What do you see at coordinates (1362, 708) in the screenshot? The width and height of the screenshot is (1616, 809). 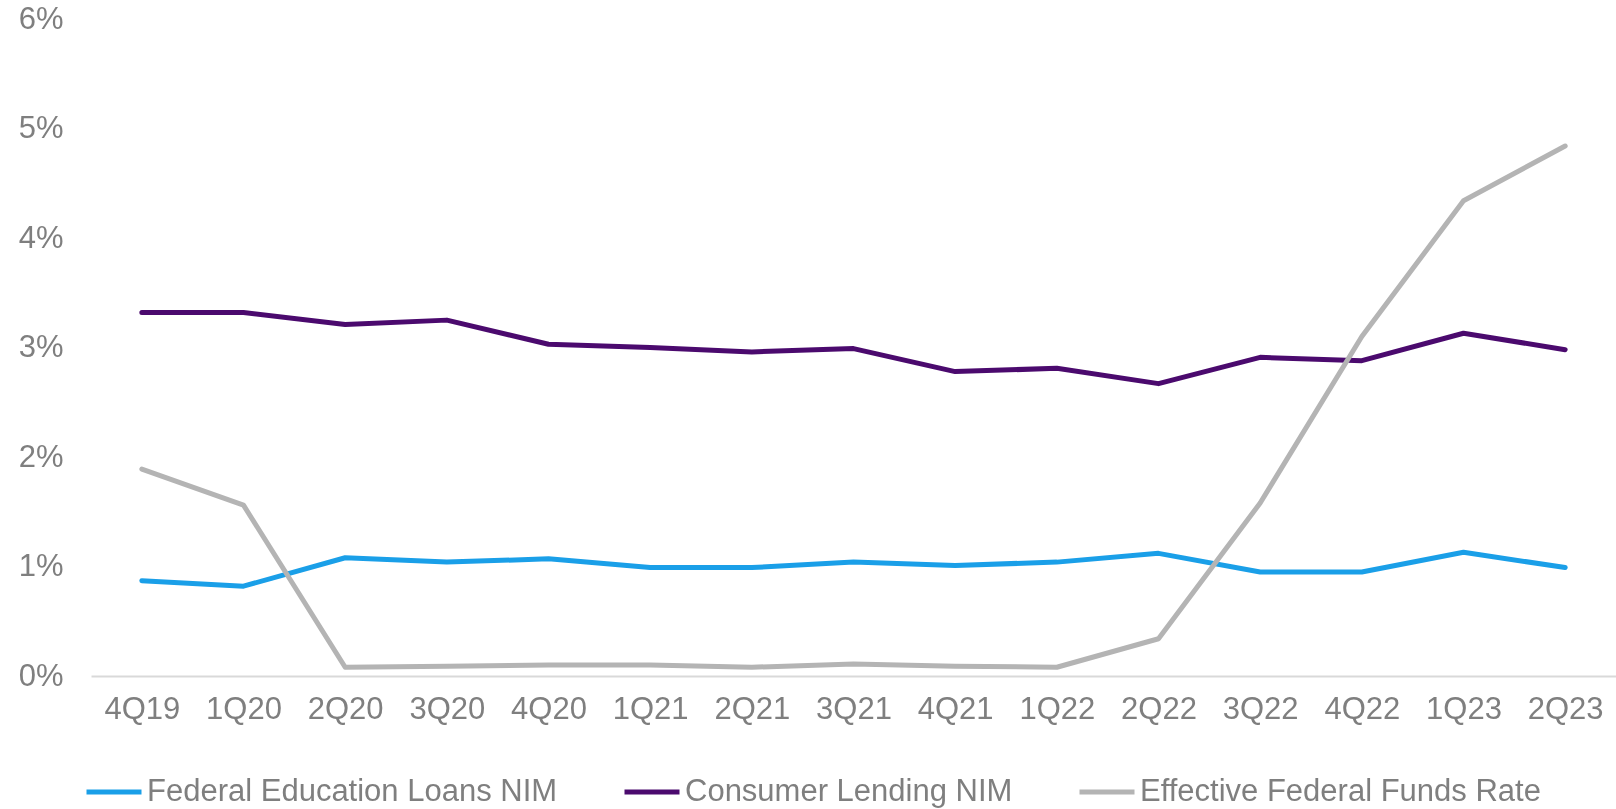 I see `x-tick-label: 4Q22` at bounding box center [1362, 708].